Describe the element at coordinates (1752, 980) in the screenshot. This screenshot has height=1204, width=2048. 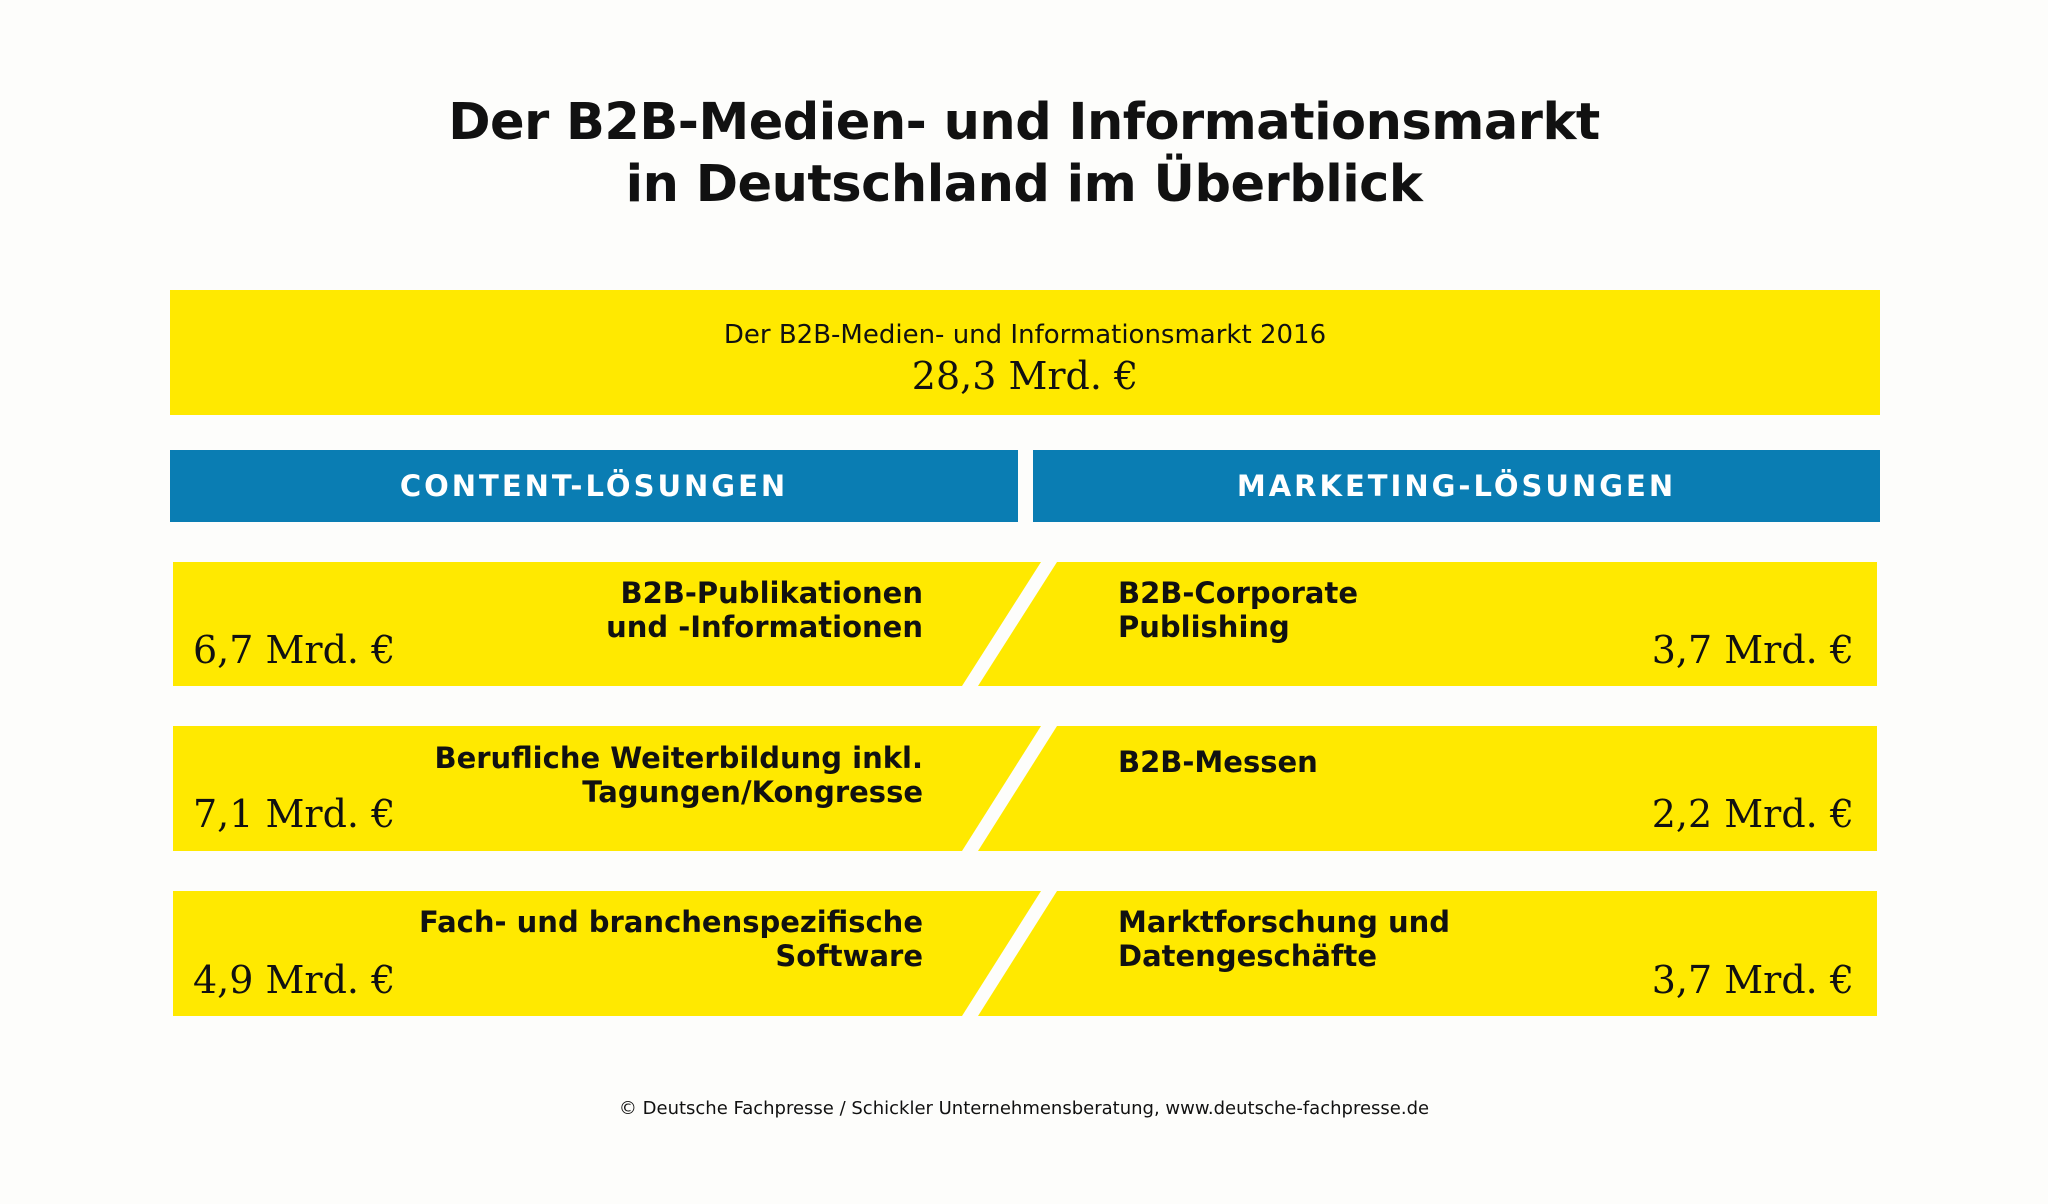
I see `marketing-segment-value-3: 3,7 Mrd. €` at that location.